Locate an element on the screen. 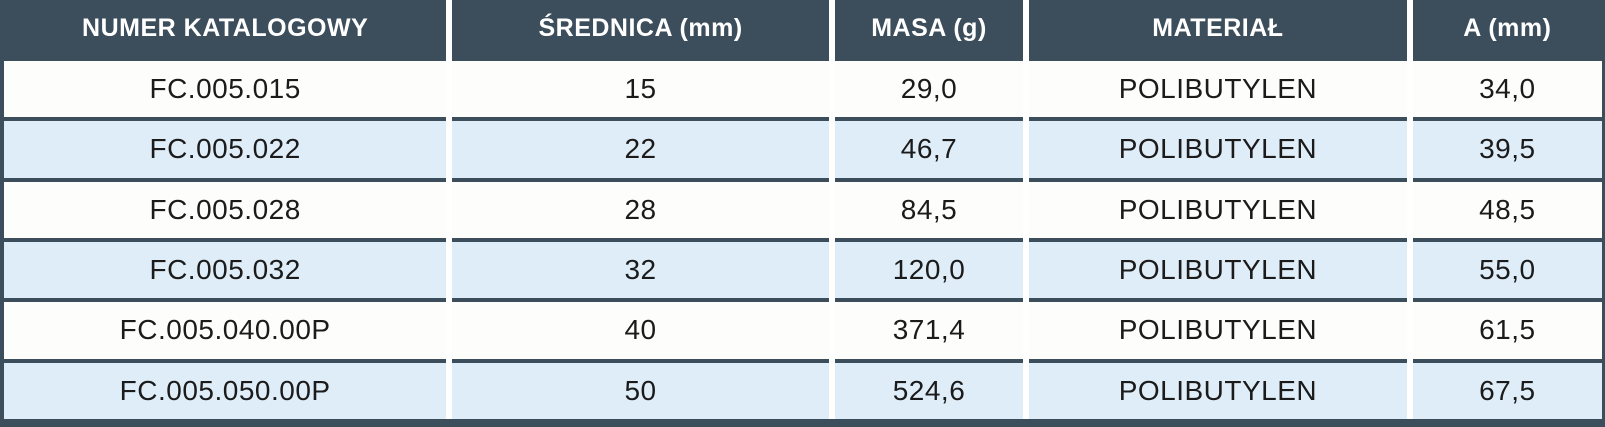  cell-diameter: 32 is located at coordinates (640, 268).